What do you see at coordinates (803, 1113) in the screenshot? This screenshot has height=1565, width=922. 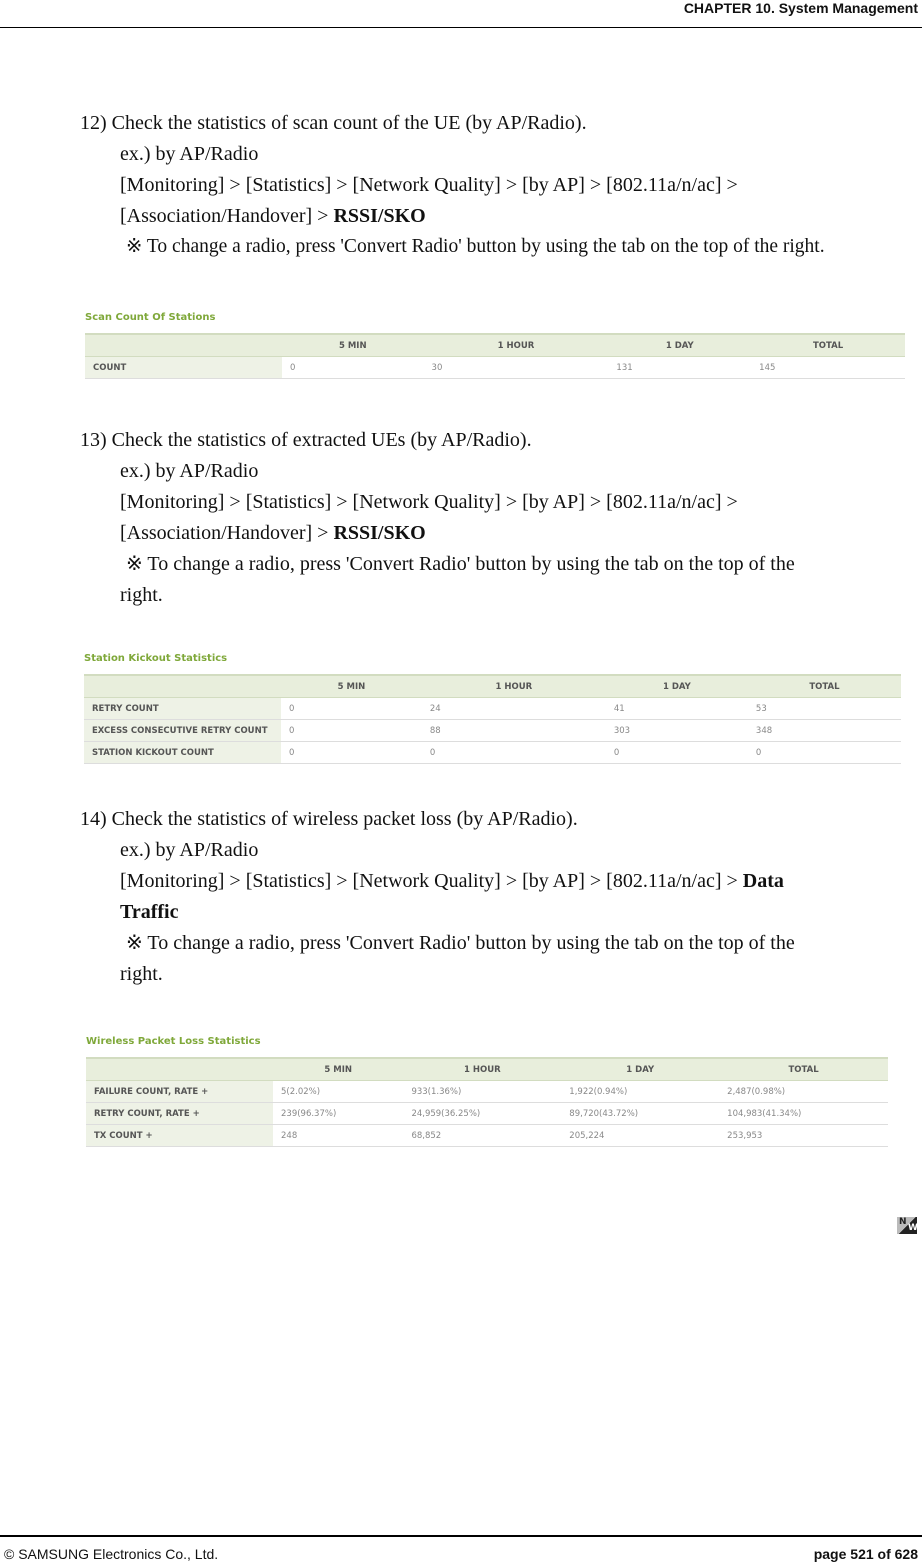 I see `cell-value: 104,983(41.34%)` at bounding box center [803, 1113].